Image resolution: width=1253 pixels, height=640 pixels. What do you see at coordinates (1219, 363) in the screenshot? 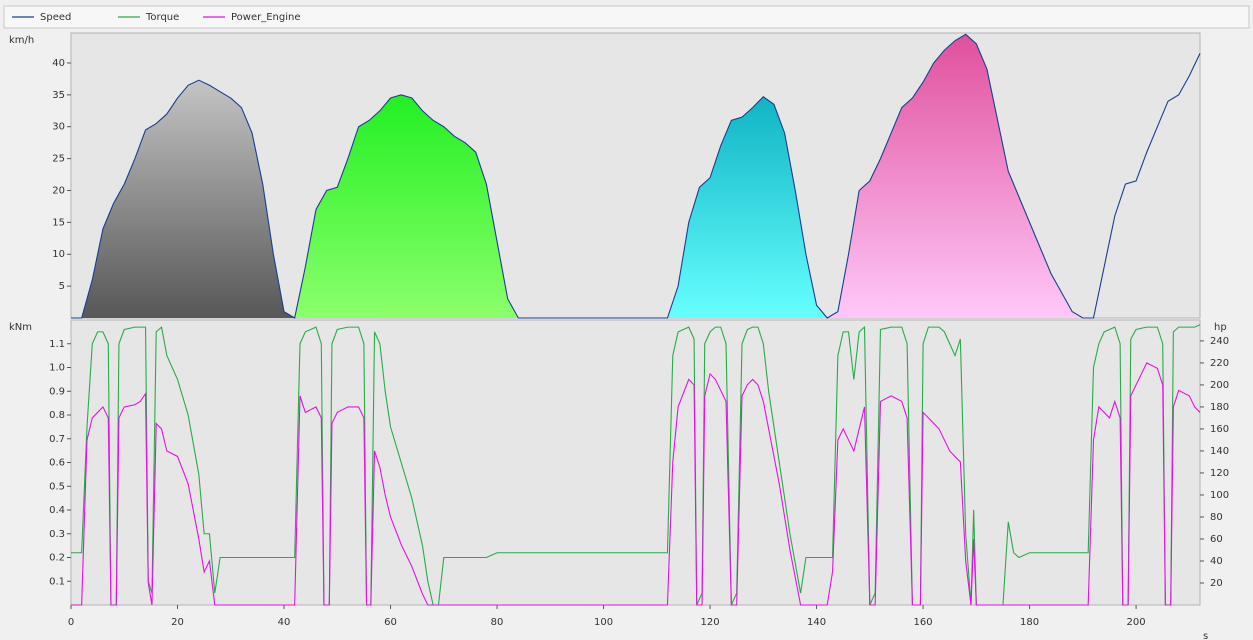
I see `y2-tick-label: 220` at bounding box center [1219, 363].